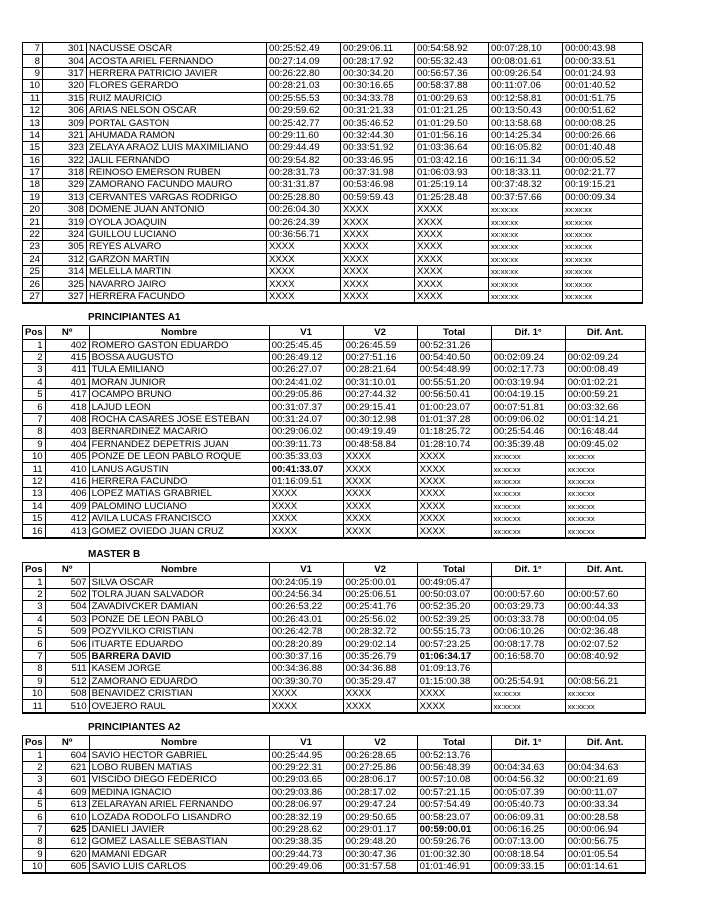 The height and width of the screenshot is (916, 714). I want to click on cell-number: 609, so click(67, 792).